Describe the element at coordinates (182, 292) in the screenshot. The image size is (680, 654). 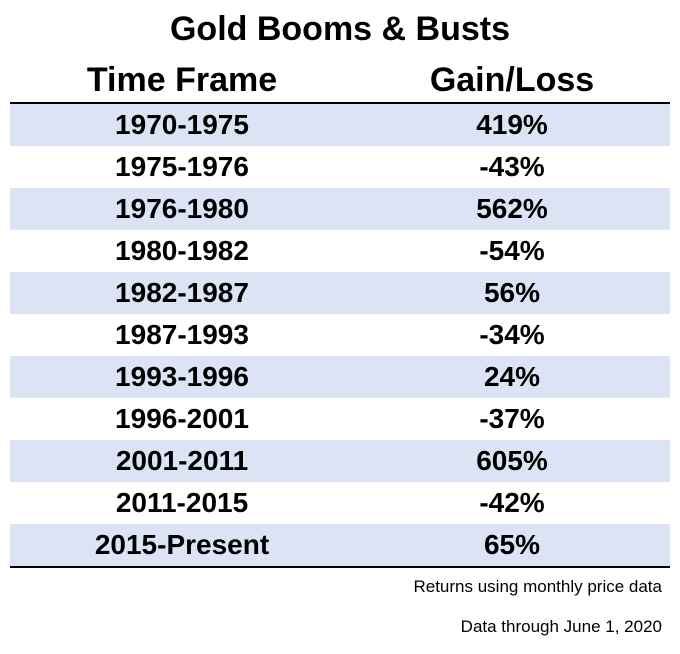
I see `time-frame-cell: 1982-1987` at that location.